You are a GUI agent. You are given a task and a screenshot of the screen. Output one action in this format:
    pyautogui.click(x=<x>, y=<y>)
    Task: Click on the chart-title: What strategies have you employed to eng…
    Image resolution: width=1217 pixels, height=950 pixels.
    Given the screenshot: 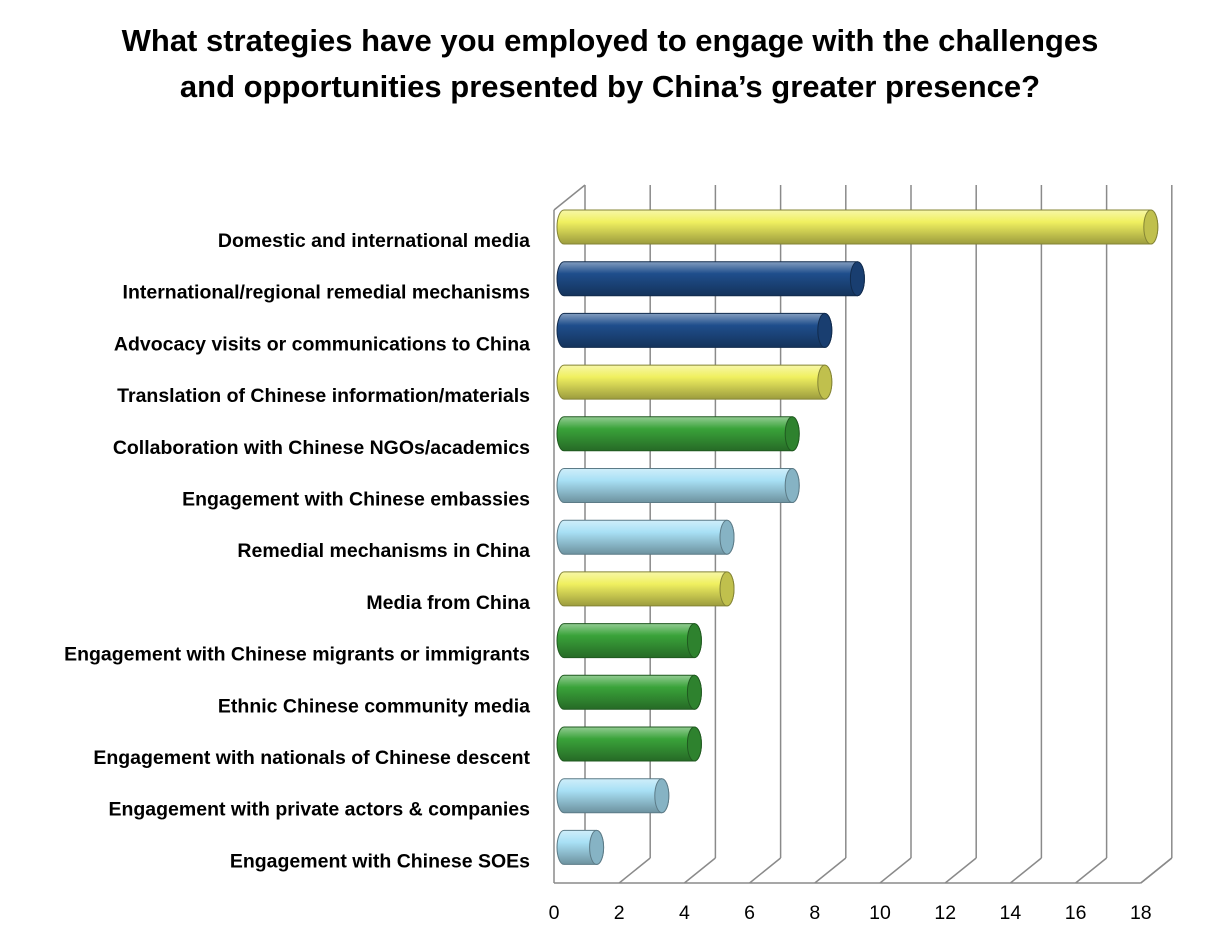 What is the action you would take?
    pyautogui.click(x=610, y=63)
    